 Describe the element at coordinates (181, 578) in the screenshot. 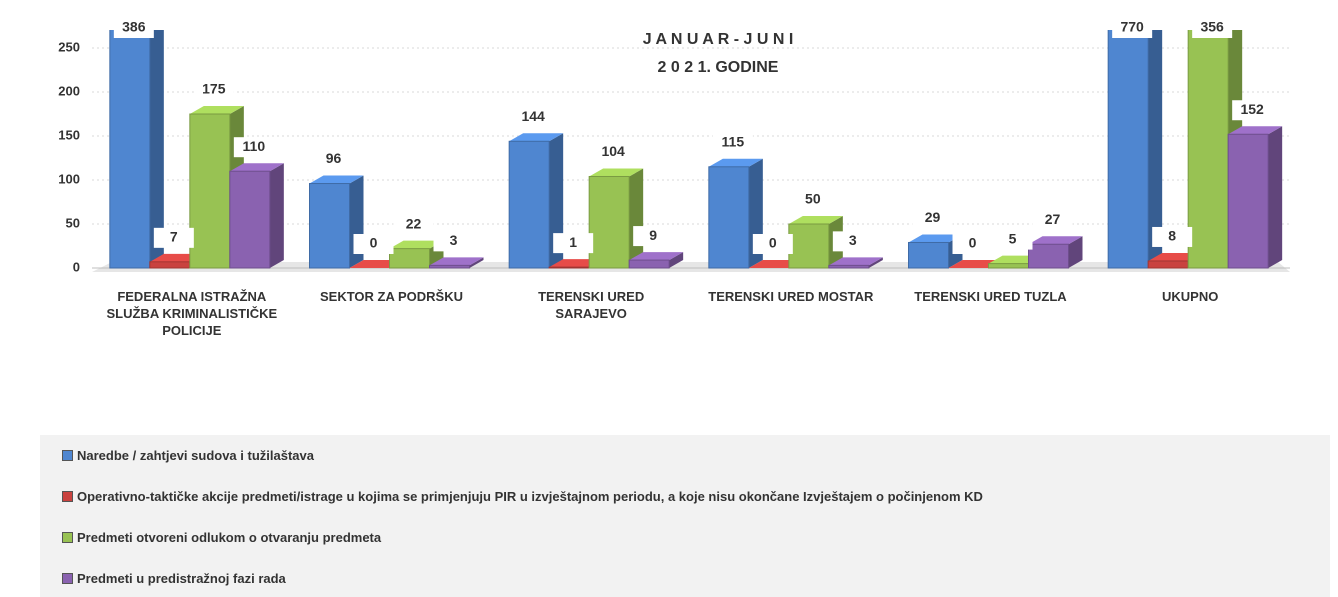

I see `legend-label: Predmeti u predistražnoj fazi rada` at that location.